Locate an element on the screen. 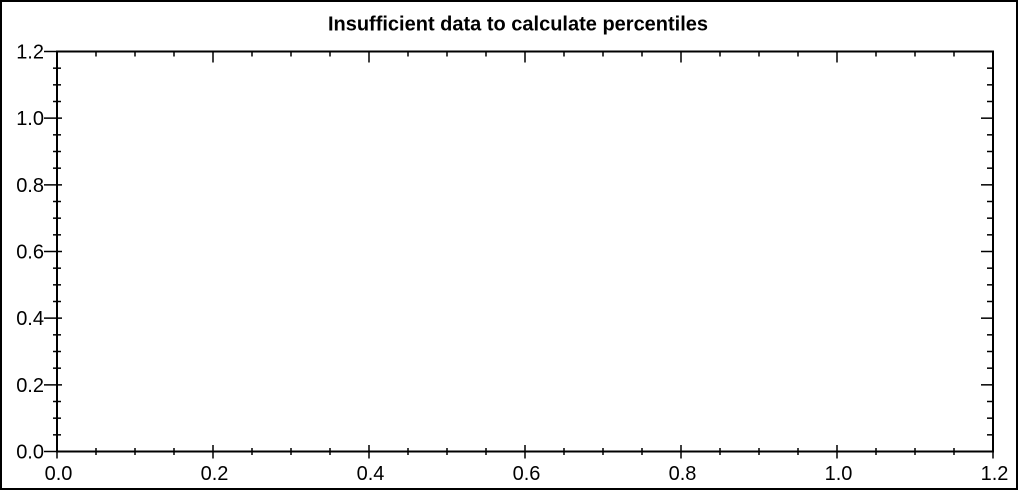 The width and height of the screenshot is (1020, 500). x-tick-label: 1.2 is located at coordinates (995, 474).